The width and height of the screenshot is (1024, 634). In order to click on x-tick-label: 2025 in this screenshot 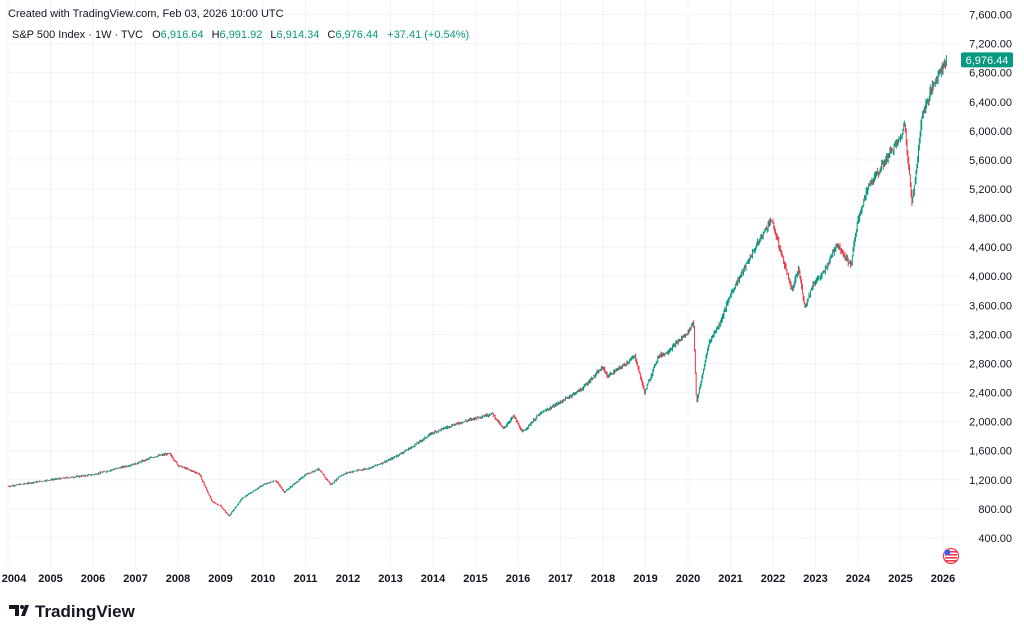, I will do `click(900, 579)`.